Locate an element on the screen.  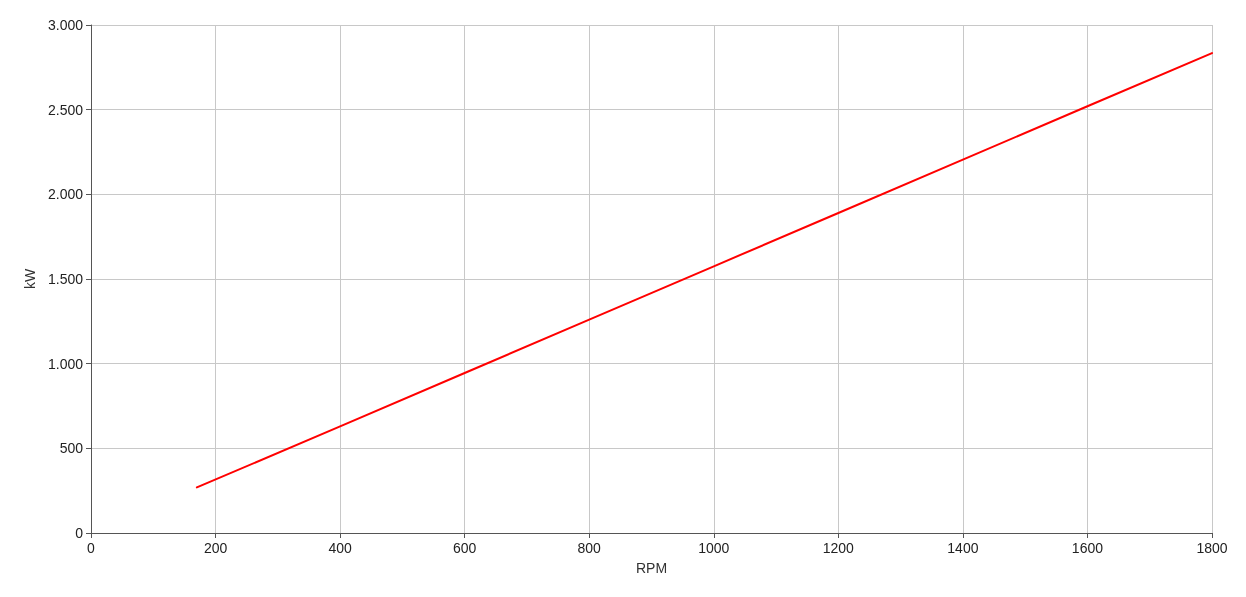
x-tick-label: 1800 is located at coordinates (1212, 548).